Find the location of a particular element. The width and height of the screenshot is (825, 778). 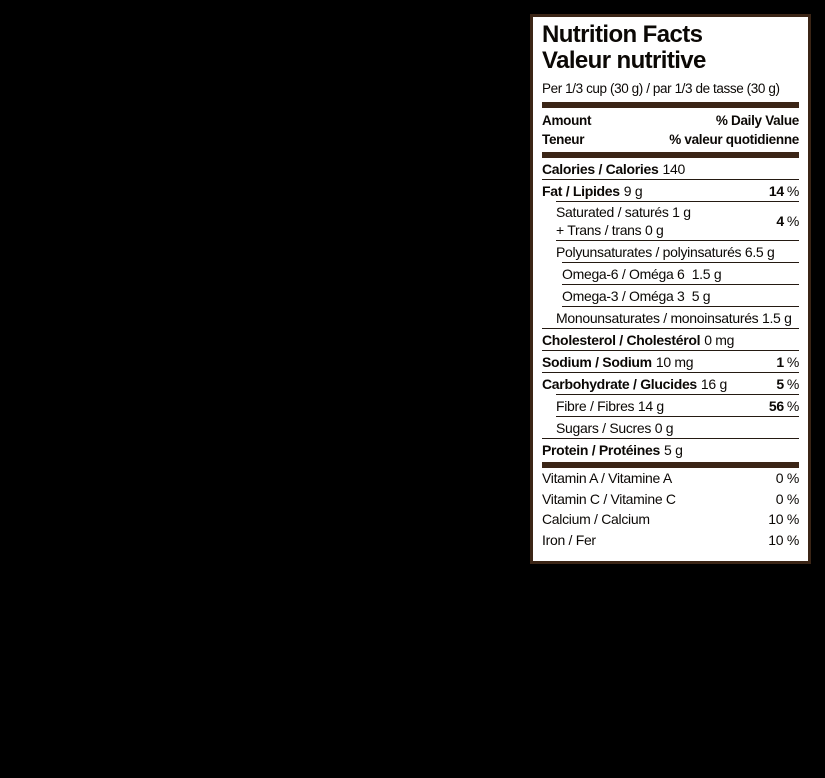

nutrient-row-fat: Fat / Lipides 9 g 14% is located at coordinates (670, 190).